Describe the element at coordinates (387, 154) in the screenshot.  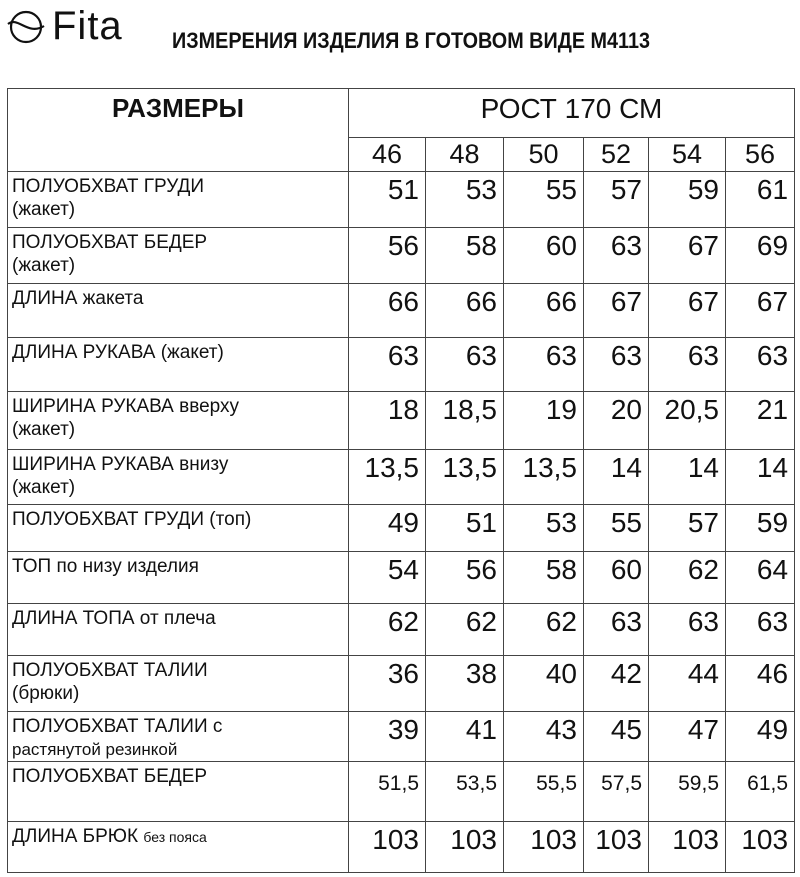
I see `size-header-cell: 46` at that location.